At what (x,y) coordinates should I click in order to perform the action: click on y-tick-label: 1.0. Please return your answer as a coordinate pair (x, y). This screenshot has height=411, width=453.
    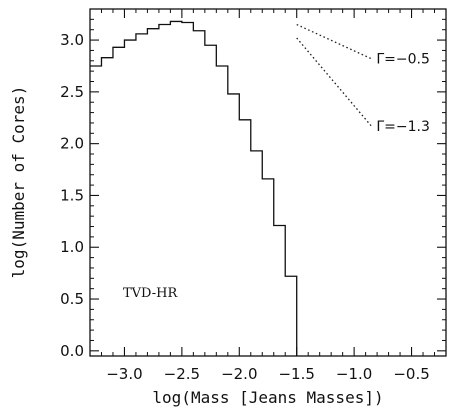
    Looking at the image, I should click on (72, 247).